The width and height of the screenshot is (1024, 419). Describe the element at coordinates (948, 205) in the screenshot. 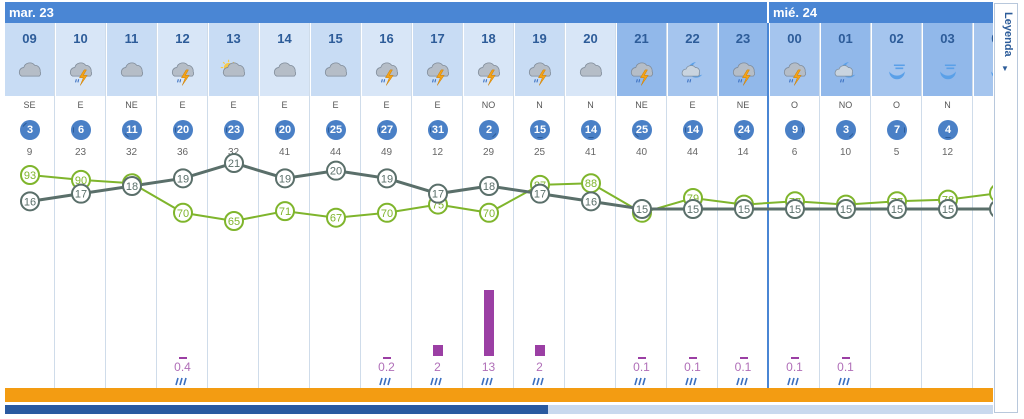

I see `hour-column: 03 N 4 12` at that location.